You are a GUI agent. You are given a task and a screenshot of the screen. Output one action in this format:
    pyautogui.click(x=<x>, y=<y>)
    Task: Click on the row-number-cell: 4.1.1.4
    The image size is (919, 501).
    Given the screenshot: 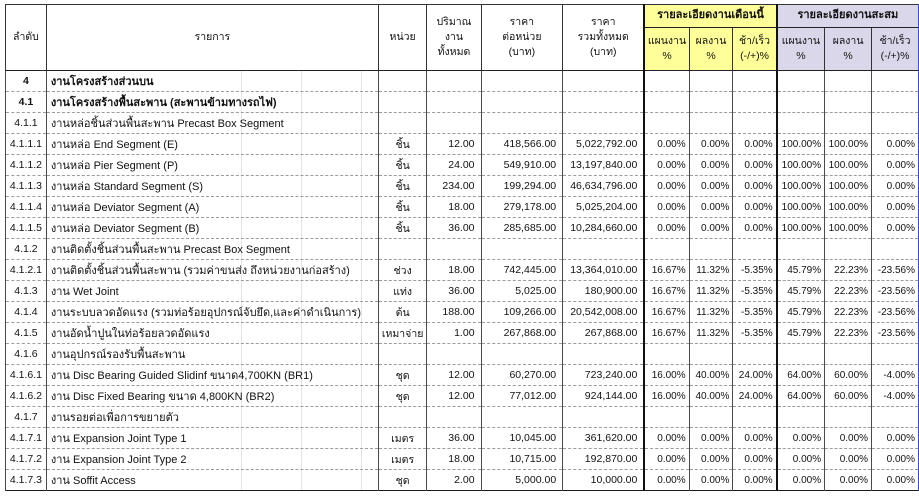 What is the action you would take?
    pyautogui.click(x=26, y=207)
    